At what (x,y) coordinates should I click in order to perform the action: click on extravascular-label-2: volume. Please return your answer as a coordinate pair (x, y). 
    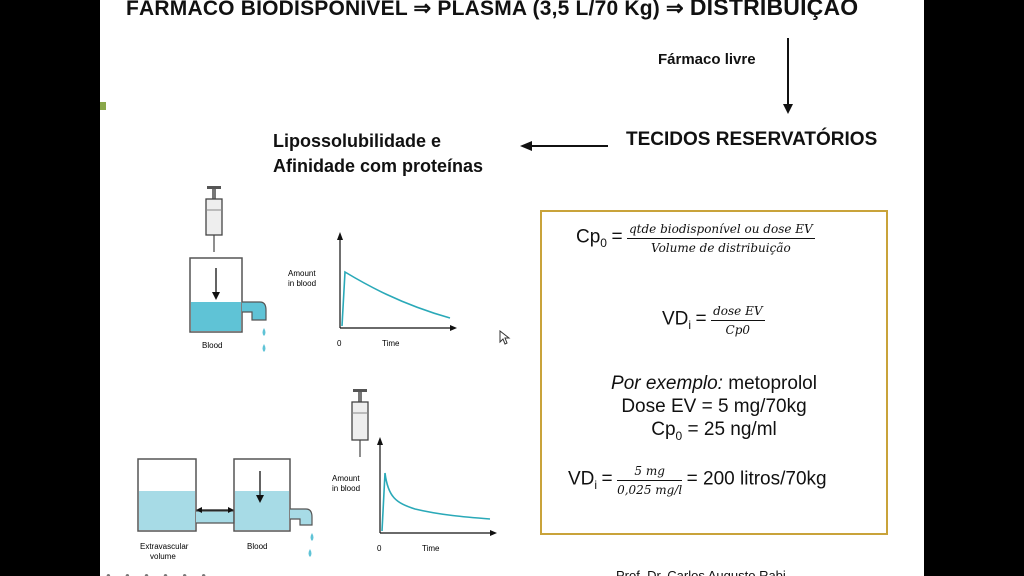
    Looking at the image, I should click on (163, 556).